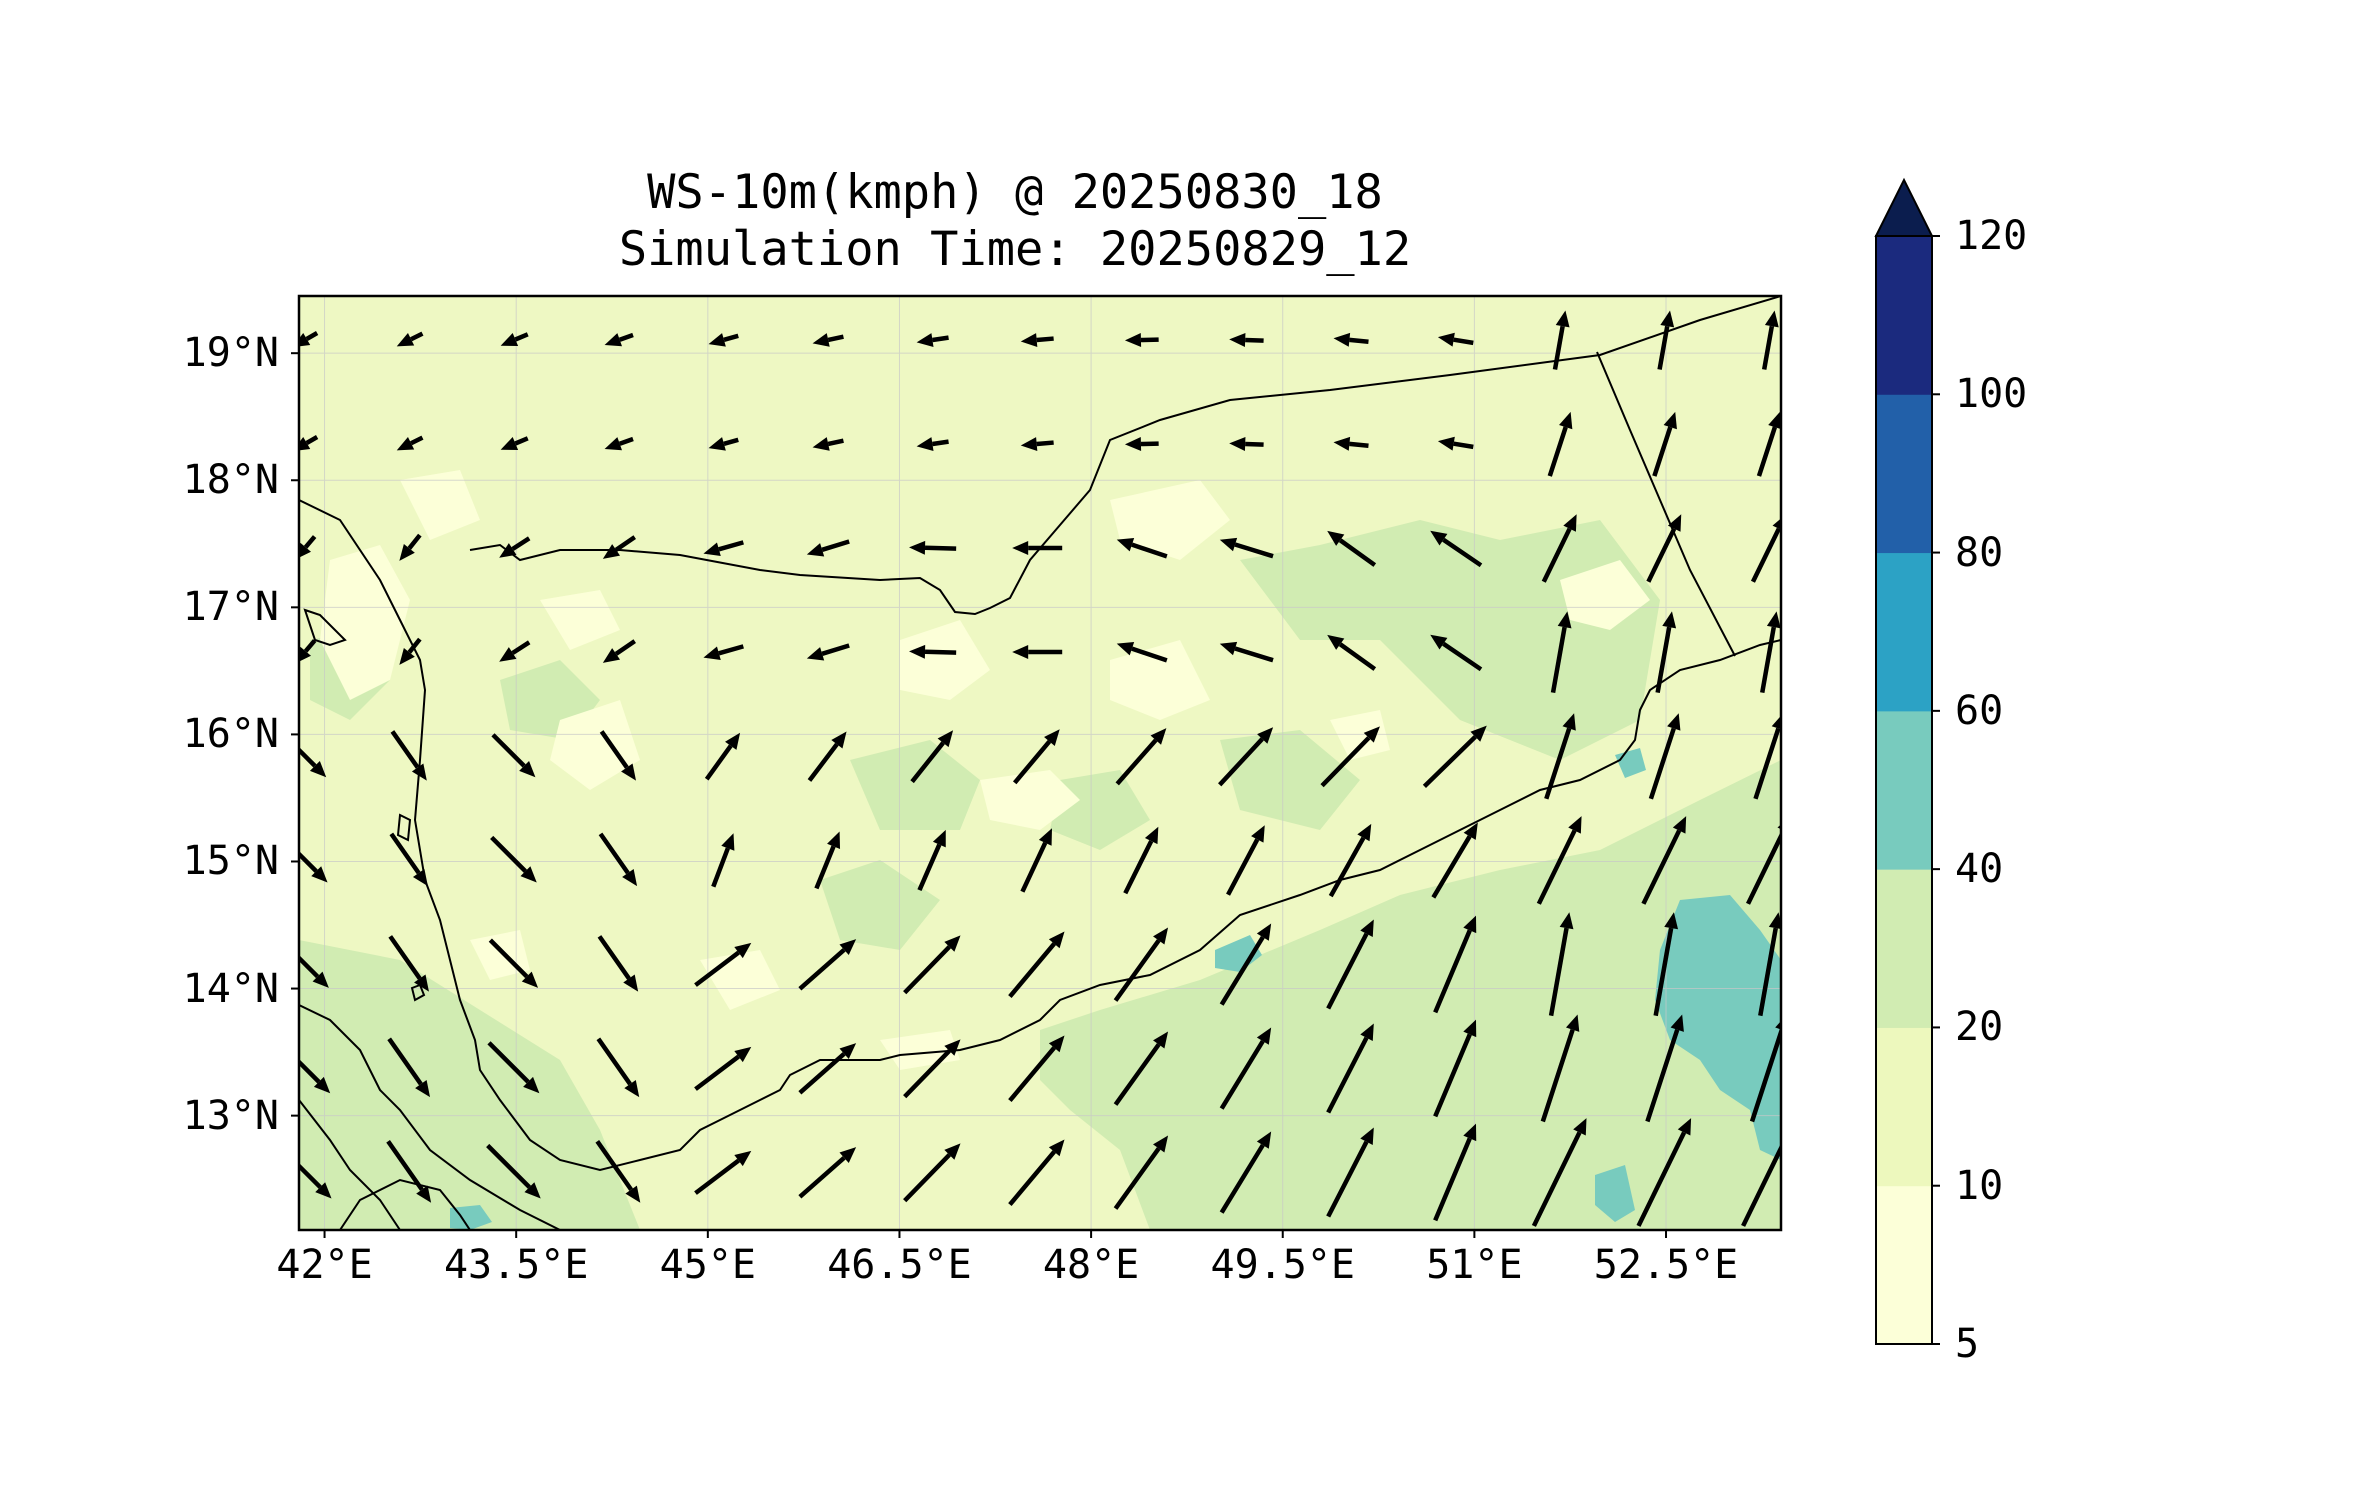 This screenshot has height=1500, width=2371. Describe the element at coordinates (230, 1115) in the screenshot. I see `y-tick-label: 13°N` at that location.